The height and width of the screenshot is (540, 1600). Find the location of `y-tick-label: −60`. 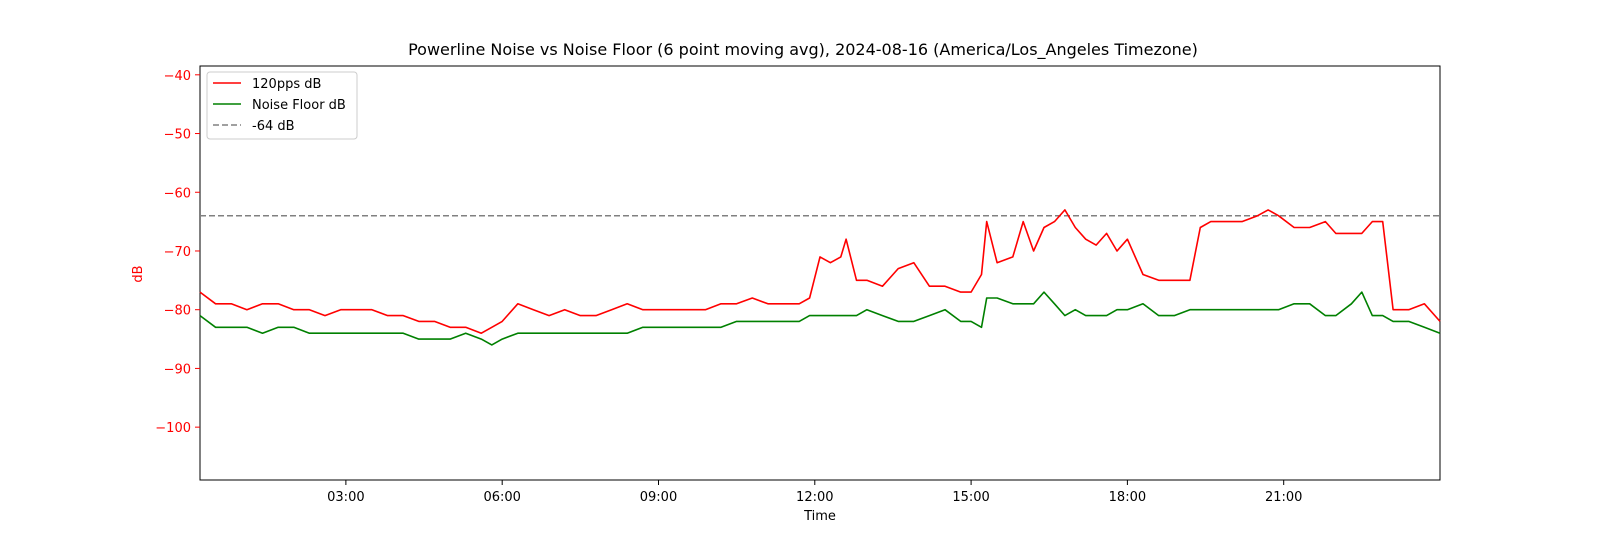

y-tick-label: −60 is located at coordinates (177, 193).